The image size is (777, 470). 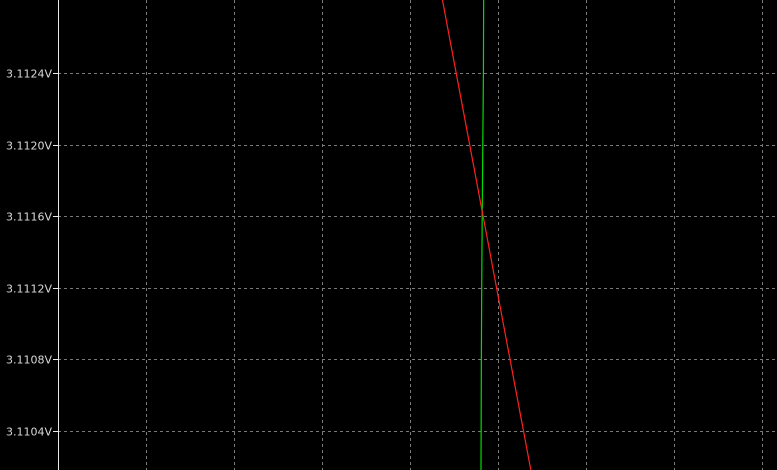 What do you see at coordinates (29, 289) in the screenshot?
I see `y-tick-label: 3.1112V` at bounding box center [29, 289].